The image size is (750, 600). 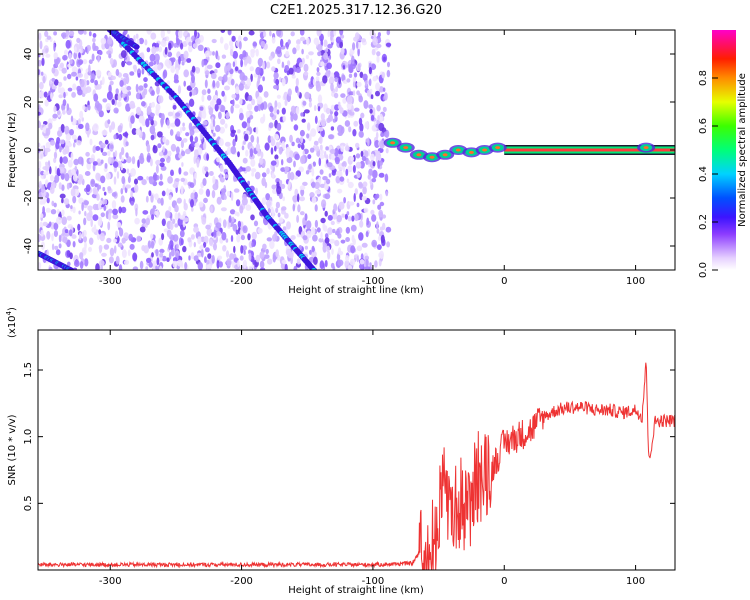 I want to click on carrier-blob-peak, so click(x=485, y=150).